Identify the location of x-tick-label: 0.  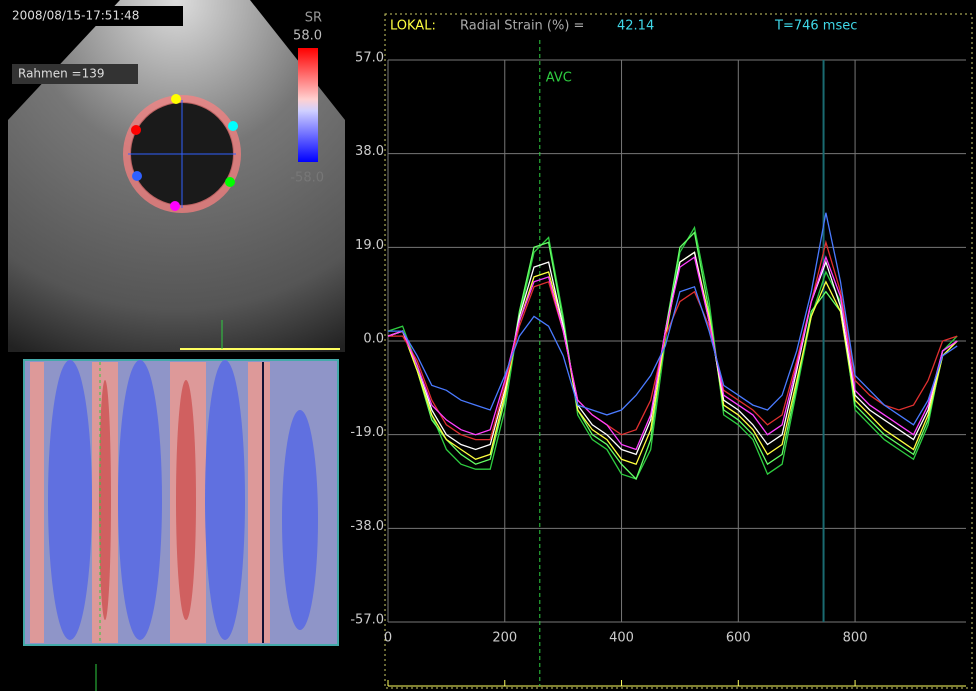
(388, 638).